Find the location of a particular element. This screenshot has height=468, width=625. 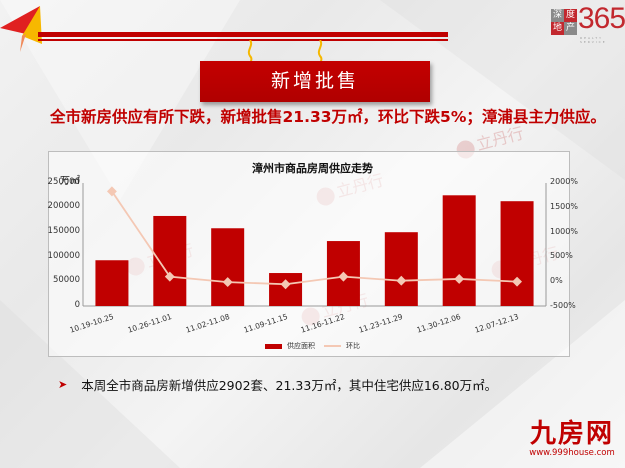

y2-tick: 500% is located at coordinates (561, 255).